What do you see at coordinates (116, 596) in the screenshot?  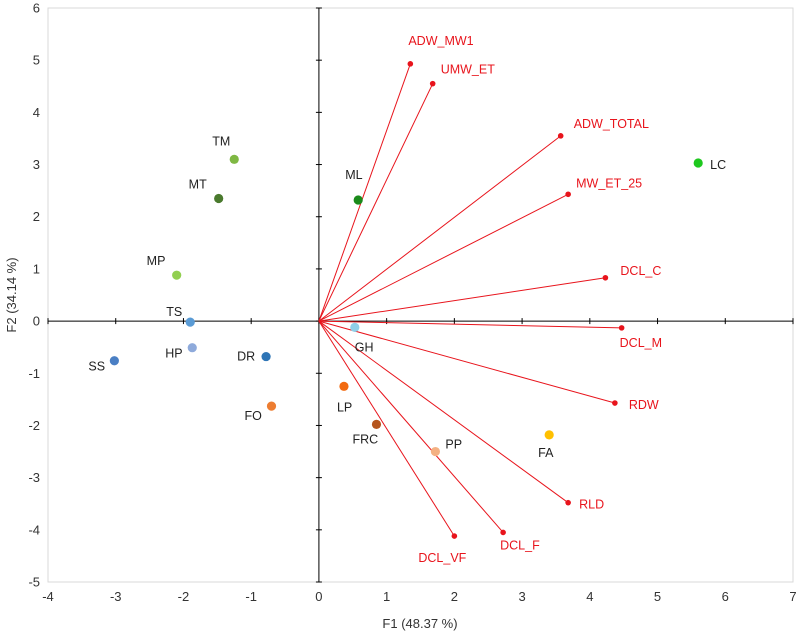 I see `x-tick-label: -3` at bounding box center [116, 596].